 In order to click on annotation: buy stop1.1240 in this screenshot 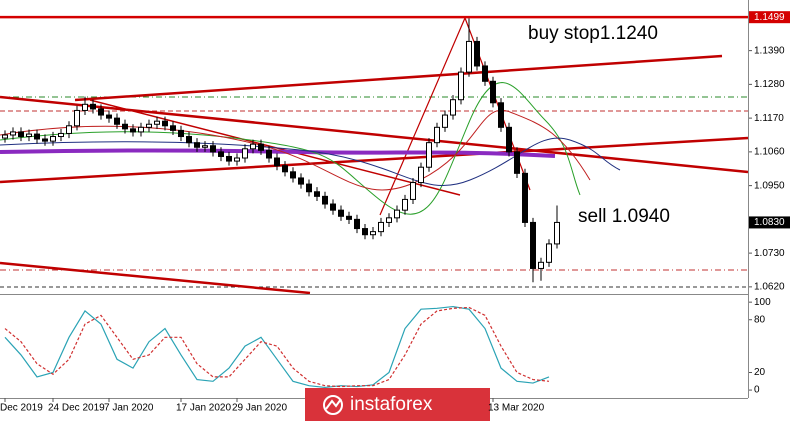, I will do `click(593, 33)`.